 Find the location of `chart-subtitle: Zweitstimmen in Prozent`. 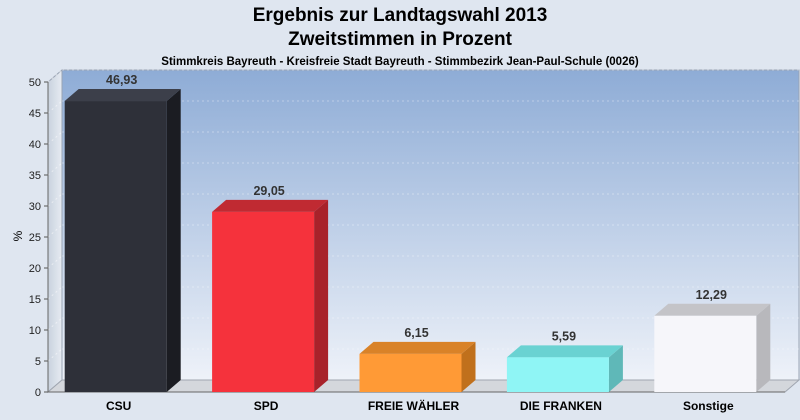

chart-subtitle: Zweitstimmen in Prozent is located at coordinates (400, 39).